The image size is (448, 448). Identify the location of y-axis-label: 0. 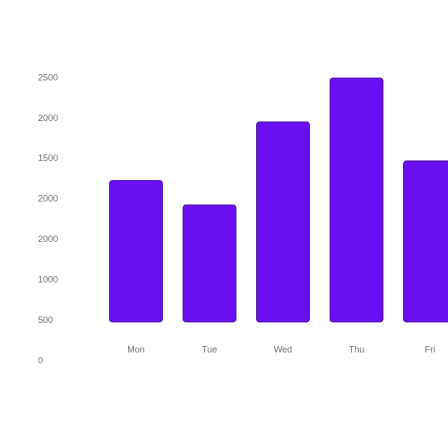
(40, 360).